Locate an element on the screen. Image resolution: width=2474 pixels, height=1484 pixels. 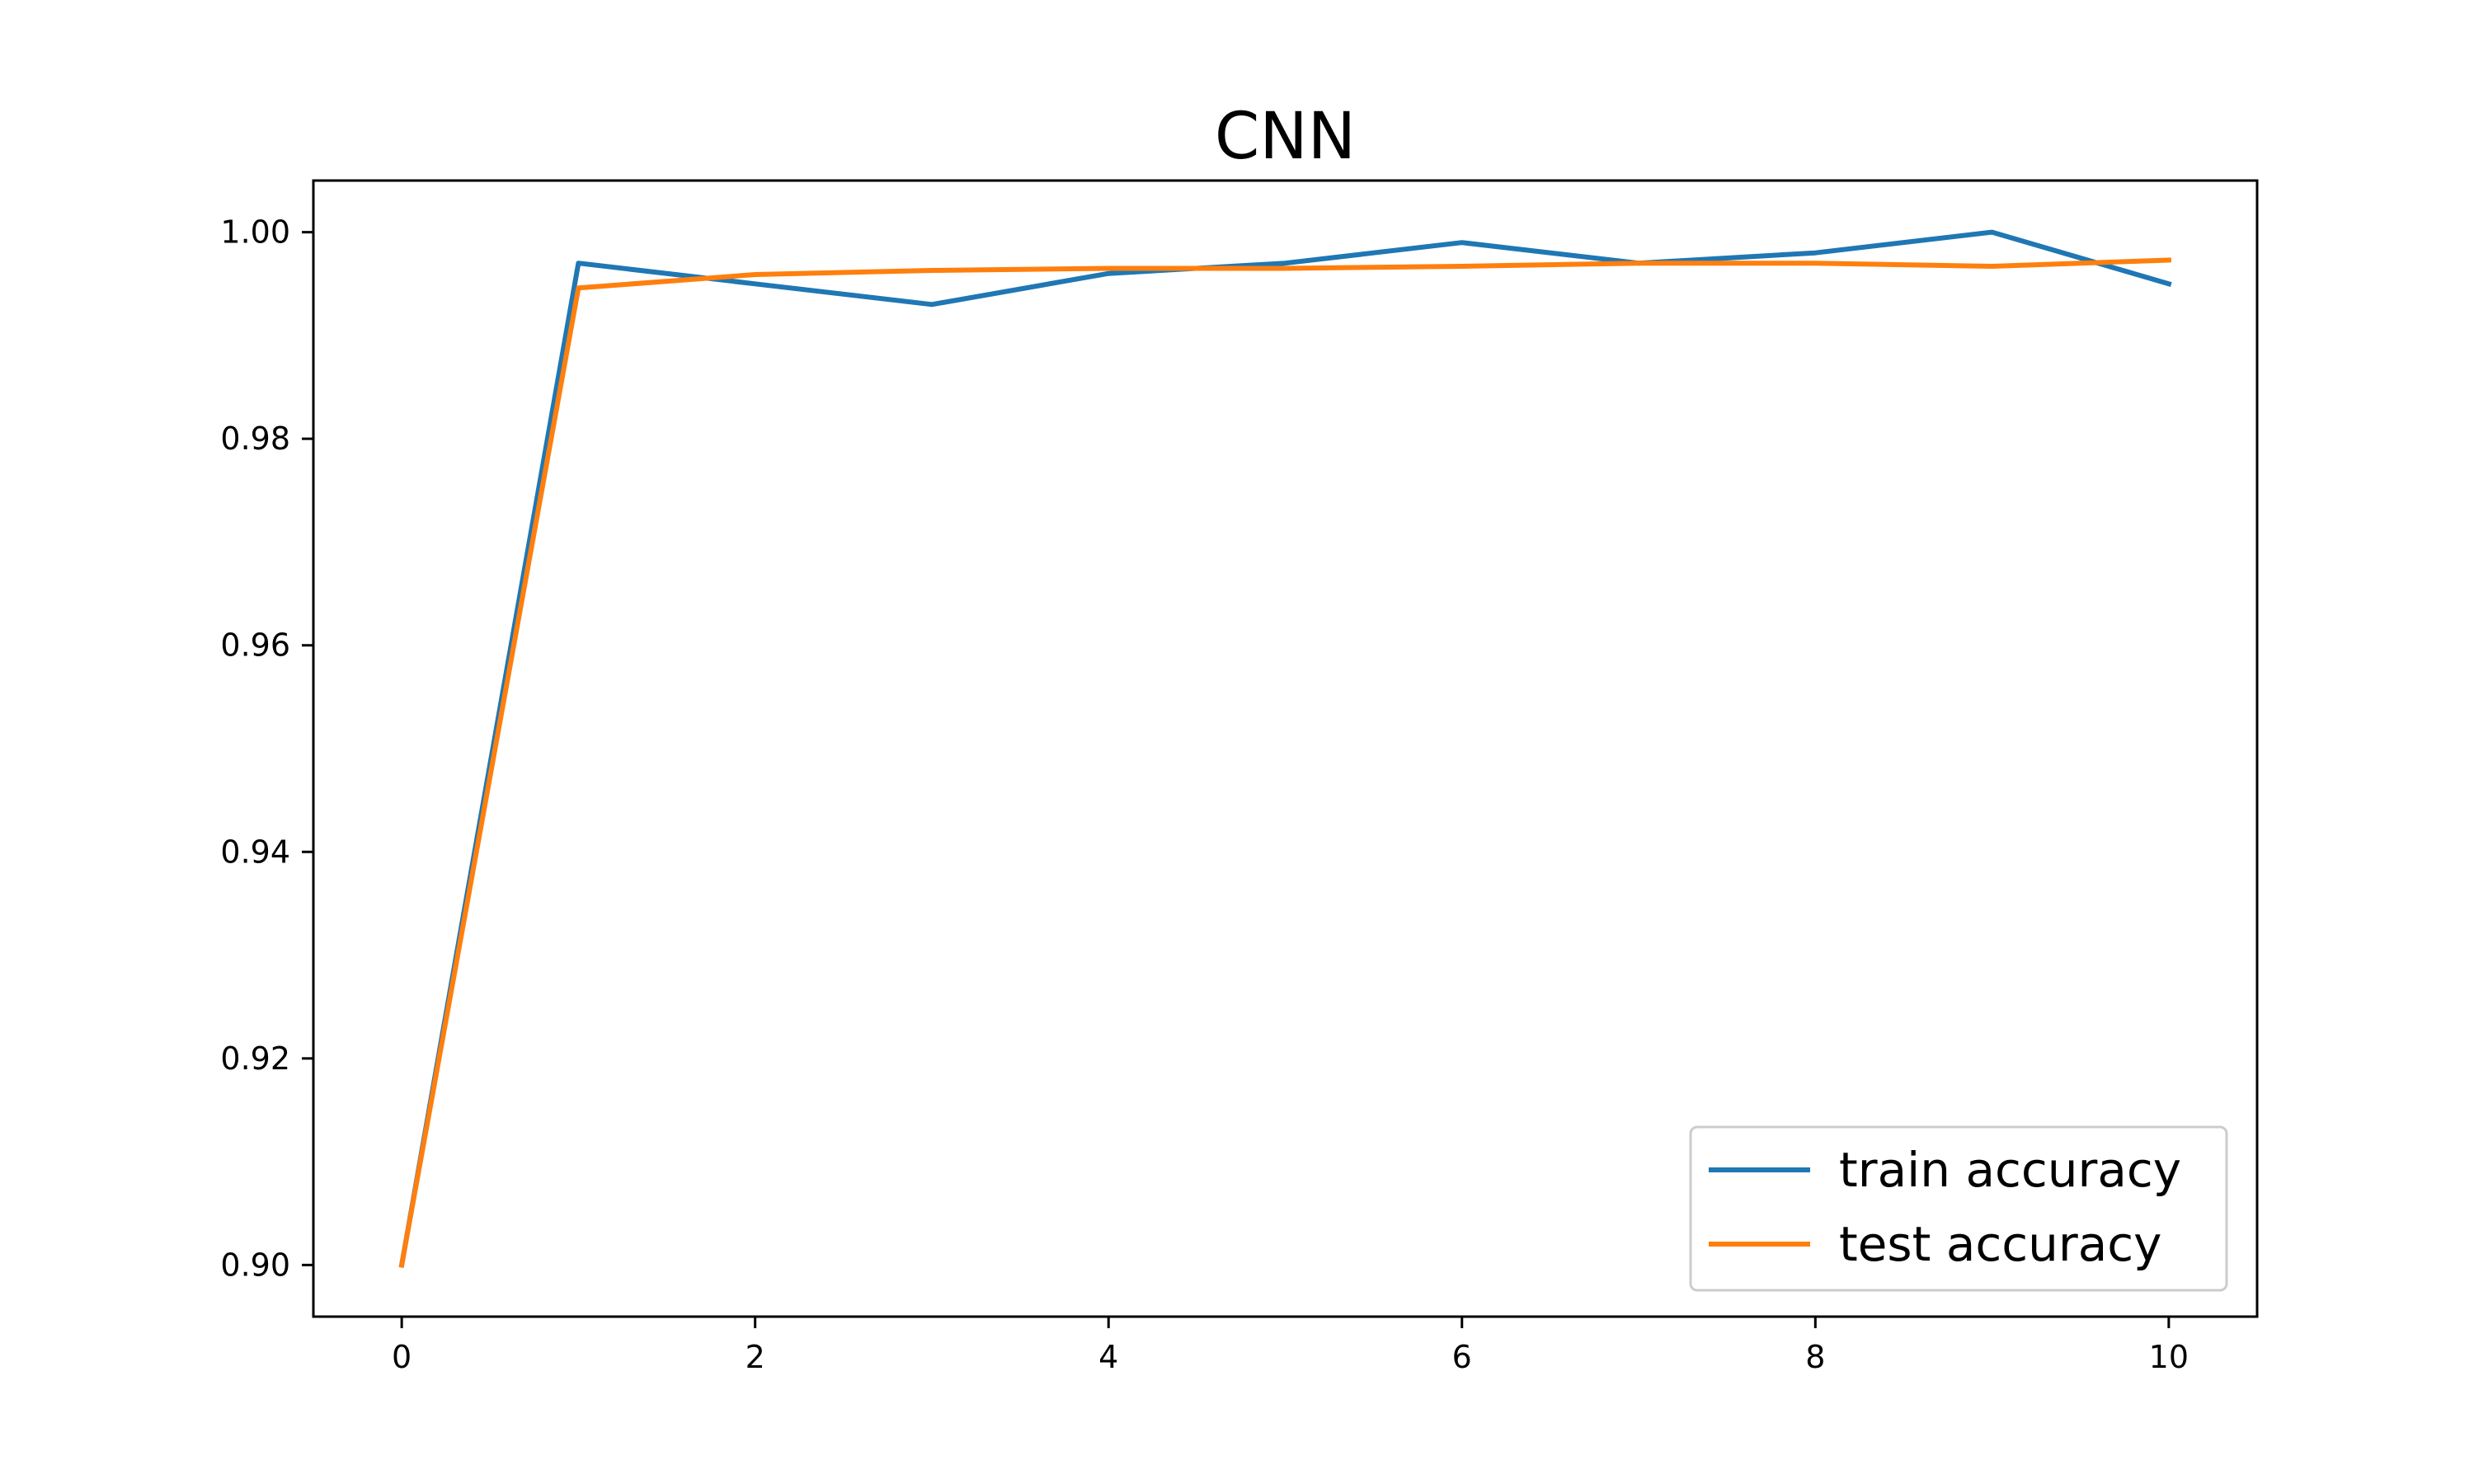
x-tick-label: 0 is located at coordinates (402, 1357).